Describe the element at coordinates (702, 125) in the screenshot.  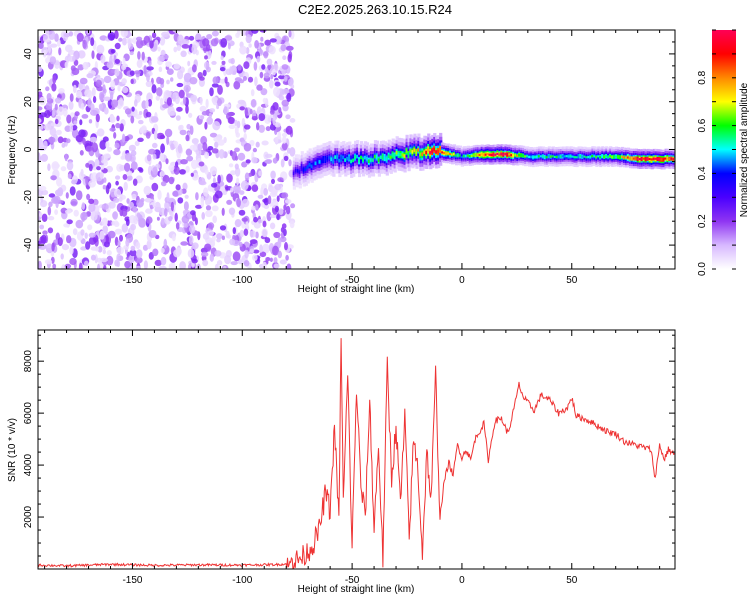
I see `colorbar-tick-label: 0.6` at that location.